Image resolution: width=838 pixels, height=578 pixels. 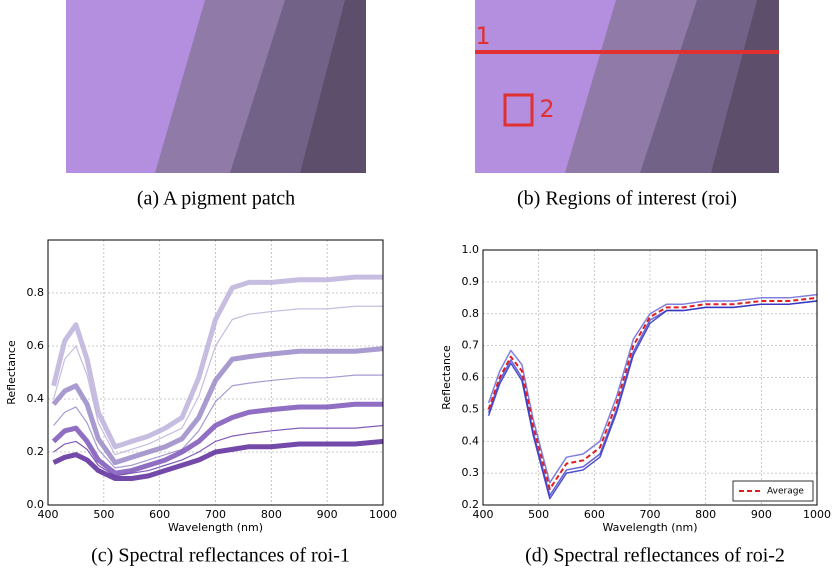 I want to click on y-tick-label: 1.0, so click(x=471, y=249).